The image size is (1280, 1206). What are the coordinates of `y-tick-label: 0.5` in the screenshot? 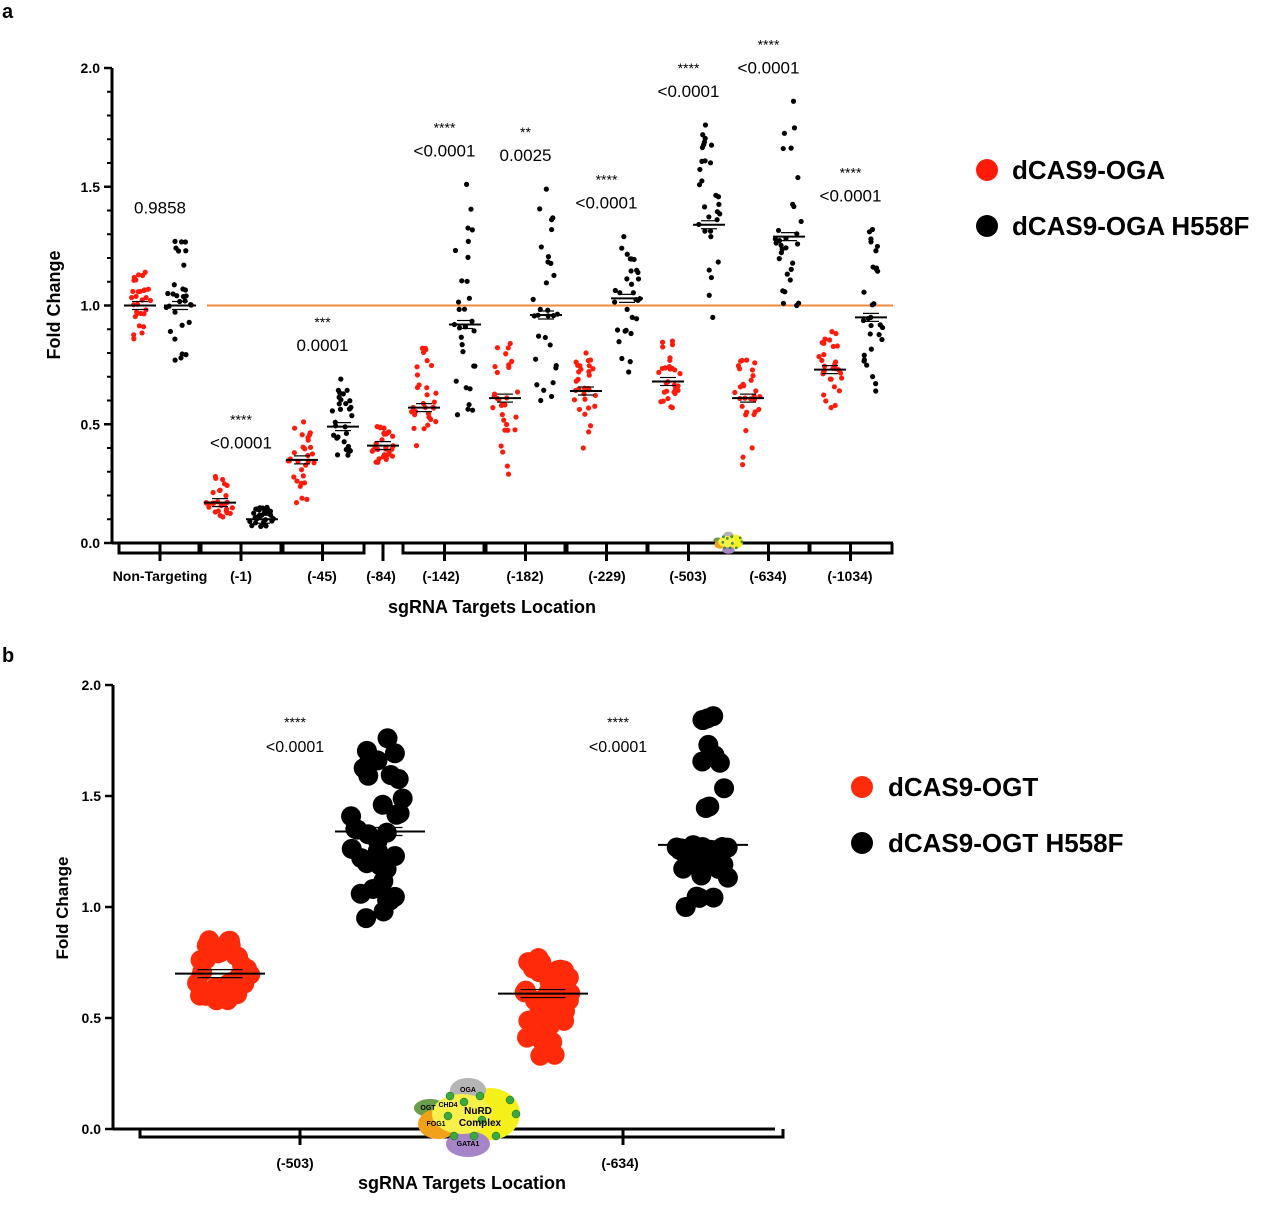 It's located at (92, 1018).